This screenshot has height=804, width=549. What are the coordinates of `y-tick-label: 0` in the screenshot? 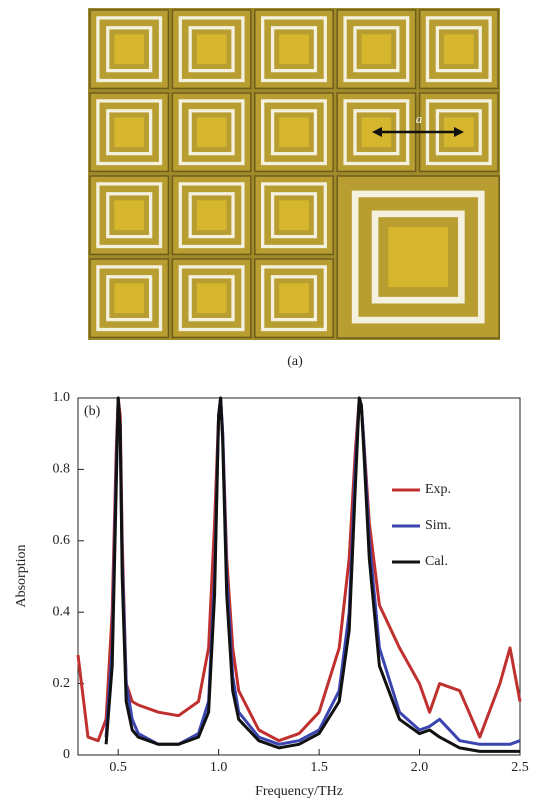 It's located at (66, 754).